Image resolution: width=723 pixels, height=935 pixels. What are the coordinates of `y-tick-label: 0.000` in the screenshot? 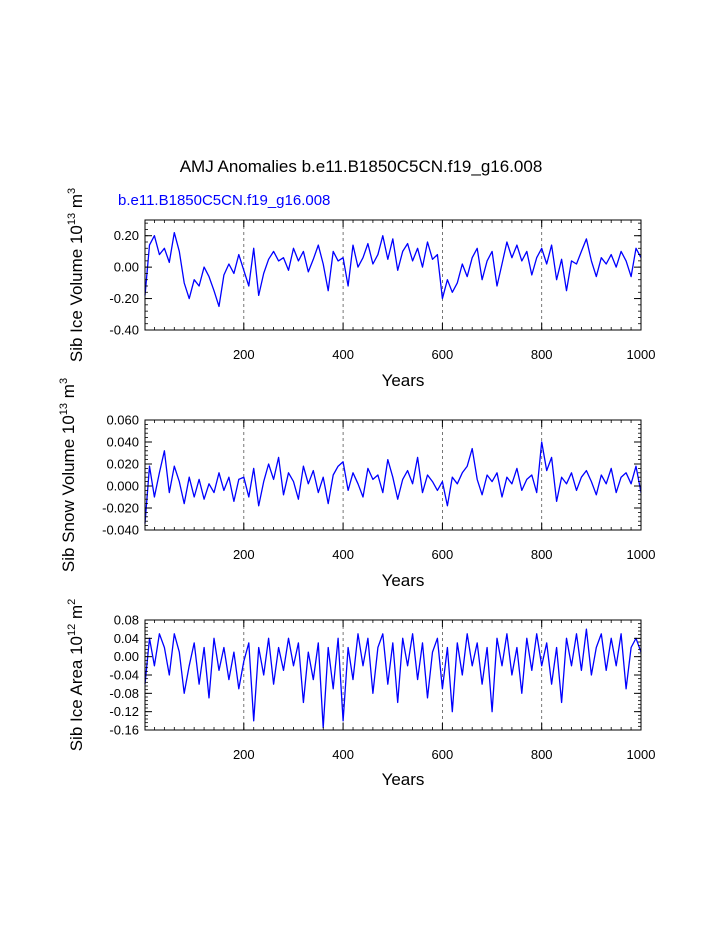 It's located at (122, 486).